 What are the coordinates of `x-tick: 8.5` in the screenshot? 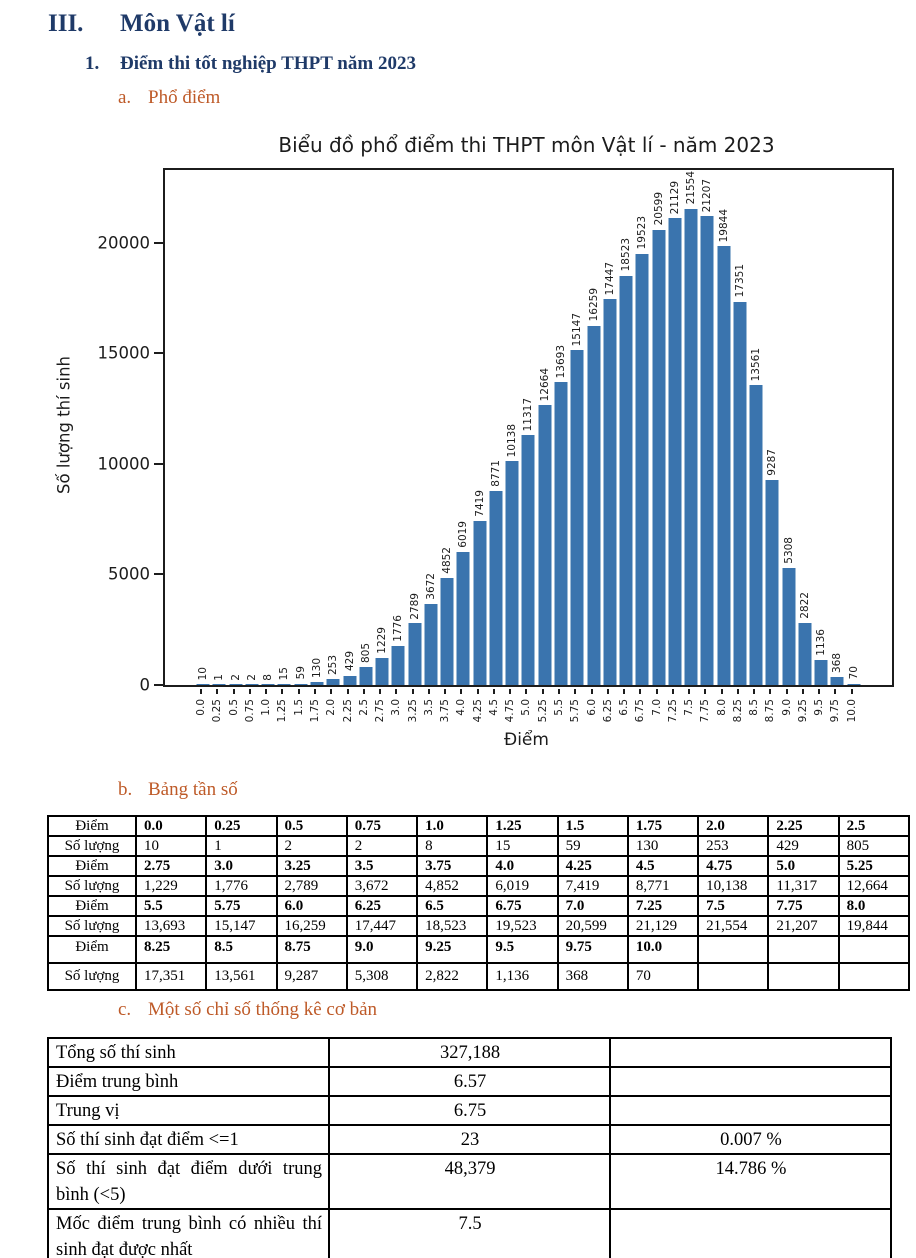 It's located at (754, 717).